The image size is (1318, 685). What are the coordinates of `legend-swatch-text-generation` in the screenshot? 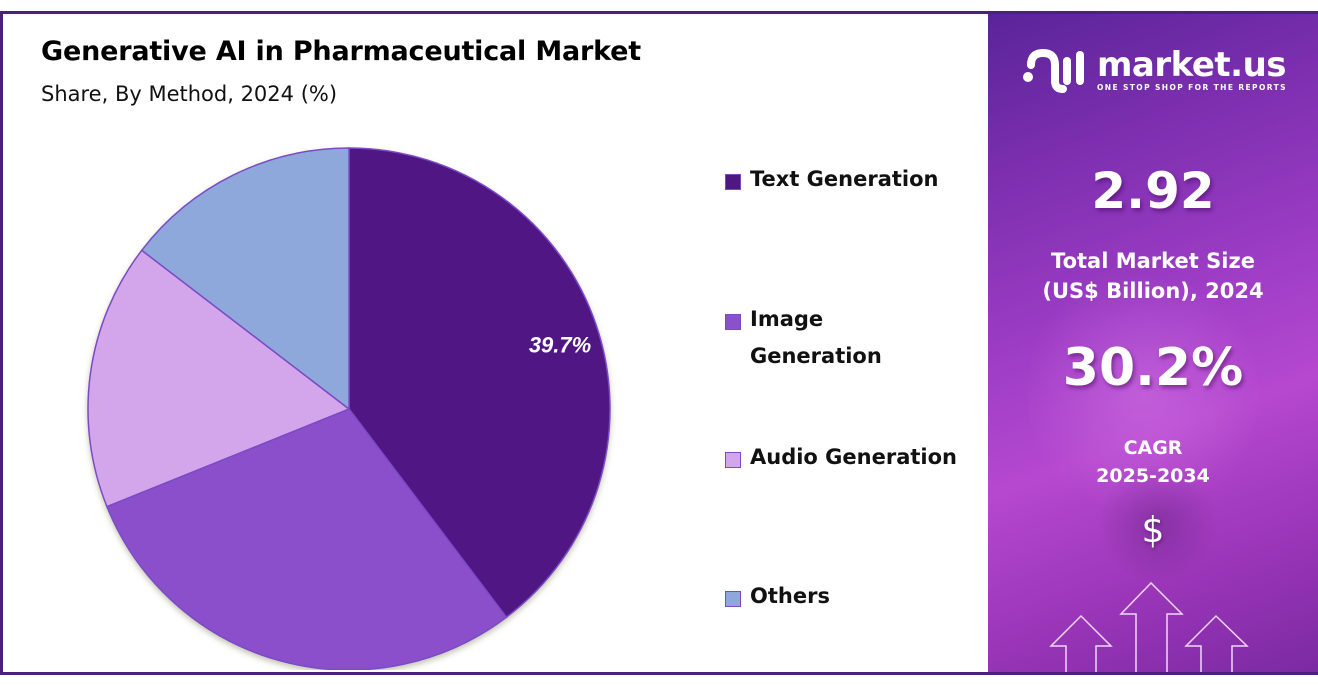 It's located at (733, 182).